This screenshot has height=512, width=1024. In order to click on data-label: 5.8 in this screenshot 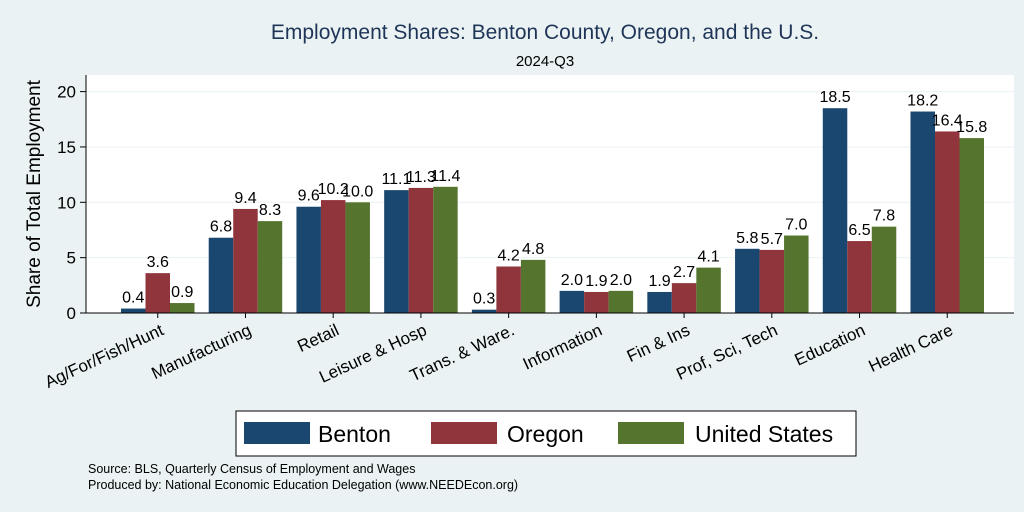, I will do `click(747, 238)`.